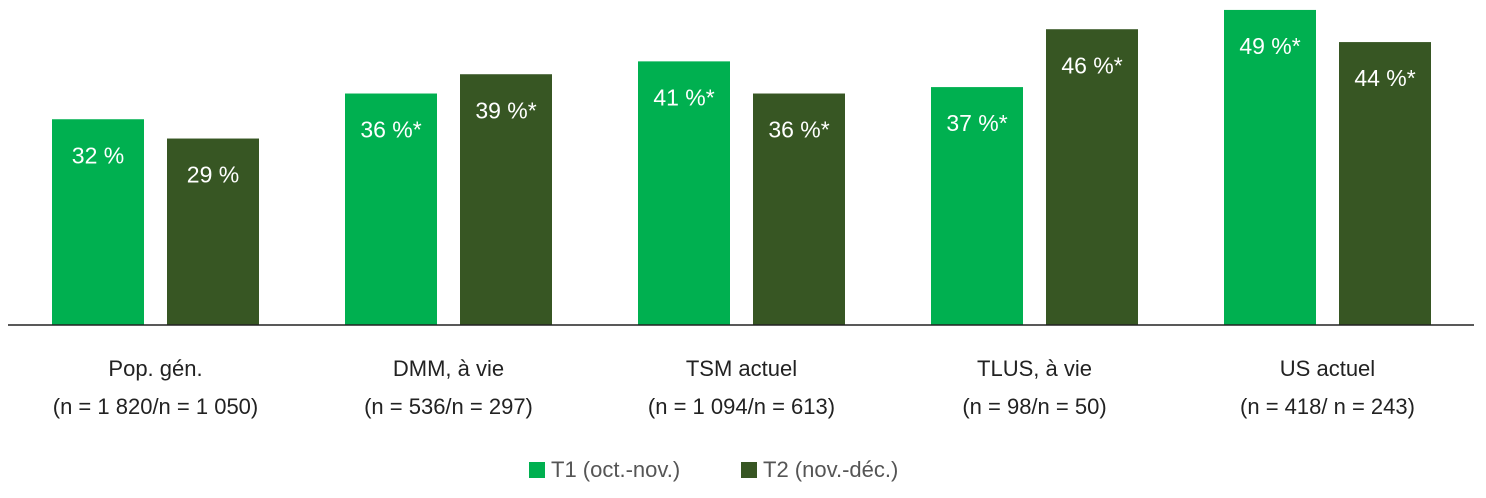 The height and width of the screenshot is (498, 1486). Describe the element at coordinates (741, 406) in the screenshot. I see `x-tick-note: (n = 1 094/n = 613)` at that location.